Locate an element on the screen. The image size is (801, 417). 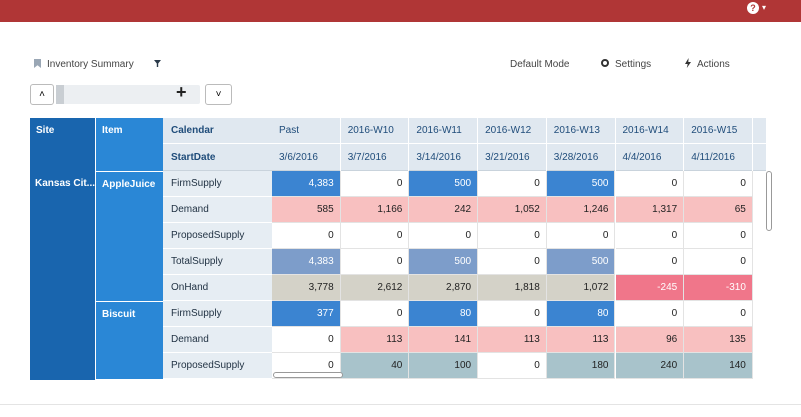
measure-label: ProposedSupply is located at coordinates (217, 236).